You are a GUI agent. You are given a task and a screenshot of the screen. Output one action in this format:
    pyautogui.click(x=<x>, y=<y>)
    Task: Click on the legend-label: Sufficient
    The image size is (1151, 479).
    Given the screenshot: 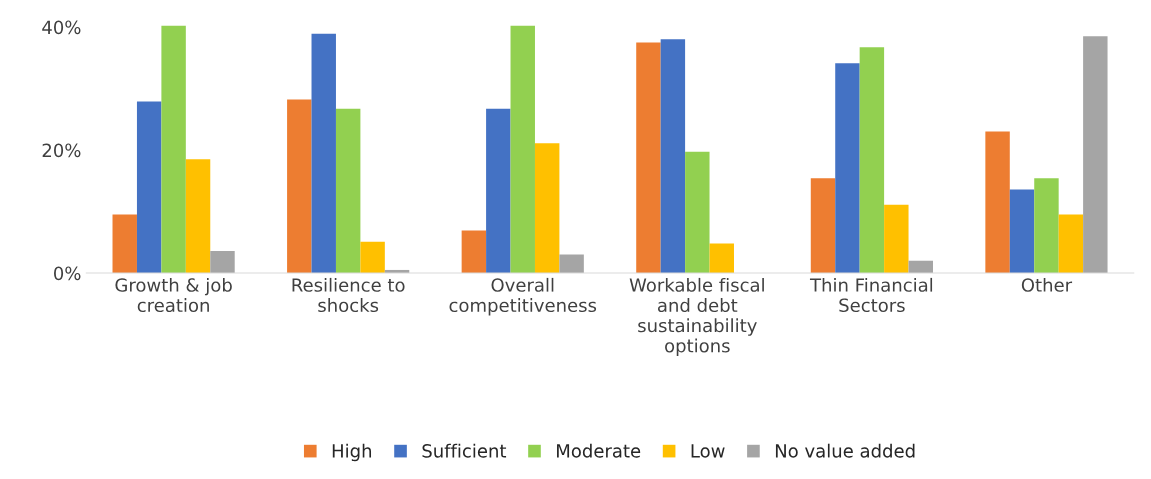 What is the action you would take?
    pyautogui.click(x=464, y=450)
    